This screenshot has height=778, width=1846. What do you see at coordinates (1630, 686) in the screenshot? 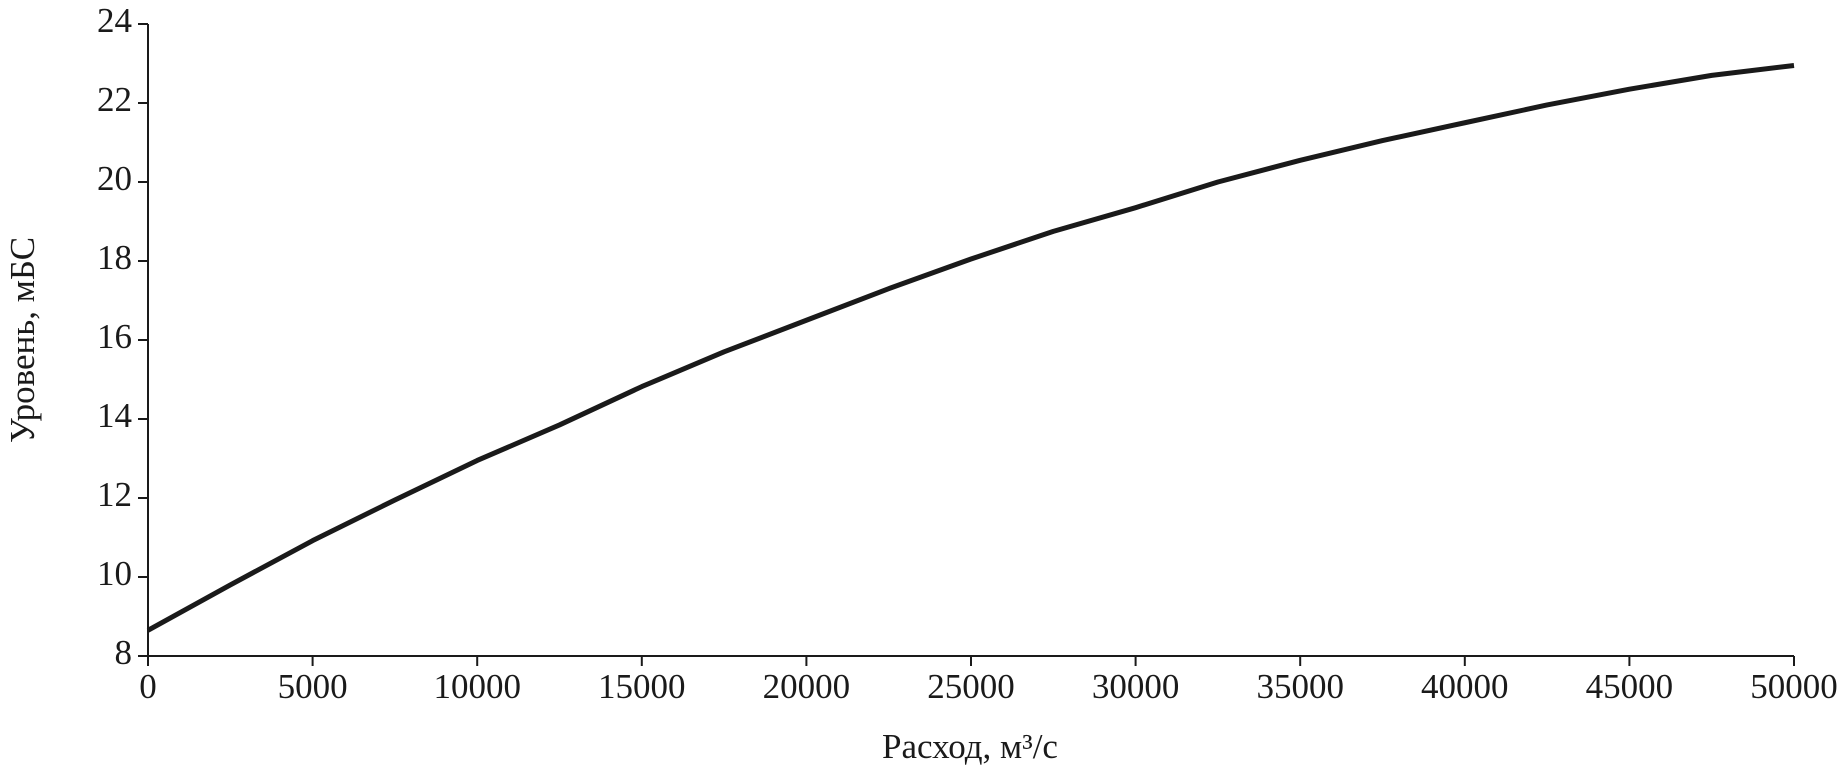
I see `x-tick-label: 45000` at bounding box center [1630, 686].